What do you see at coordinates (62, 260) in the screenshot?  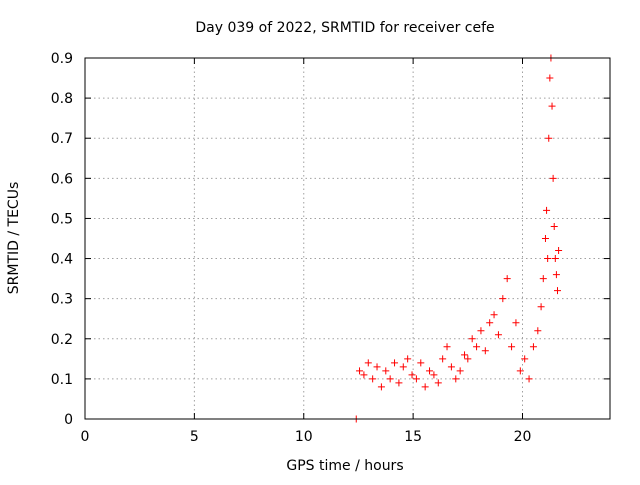 I see `y-tick-label: 0.4` at bounding box center [62, 260].